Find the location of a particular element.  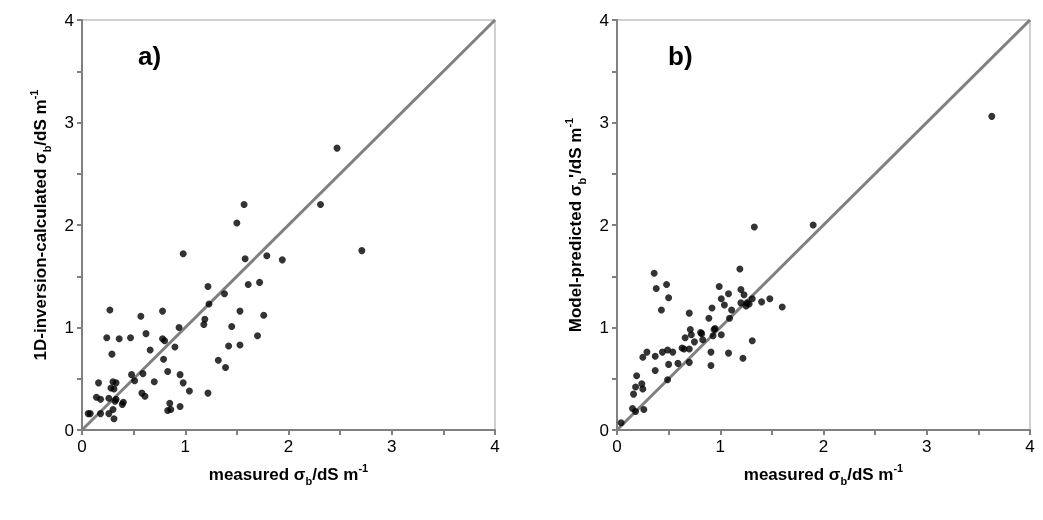

annotation: a) is located at coordinates (150, 56).